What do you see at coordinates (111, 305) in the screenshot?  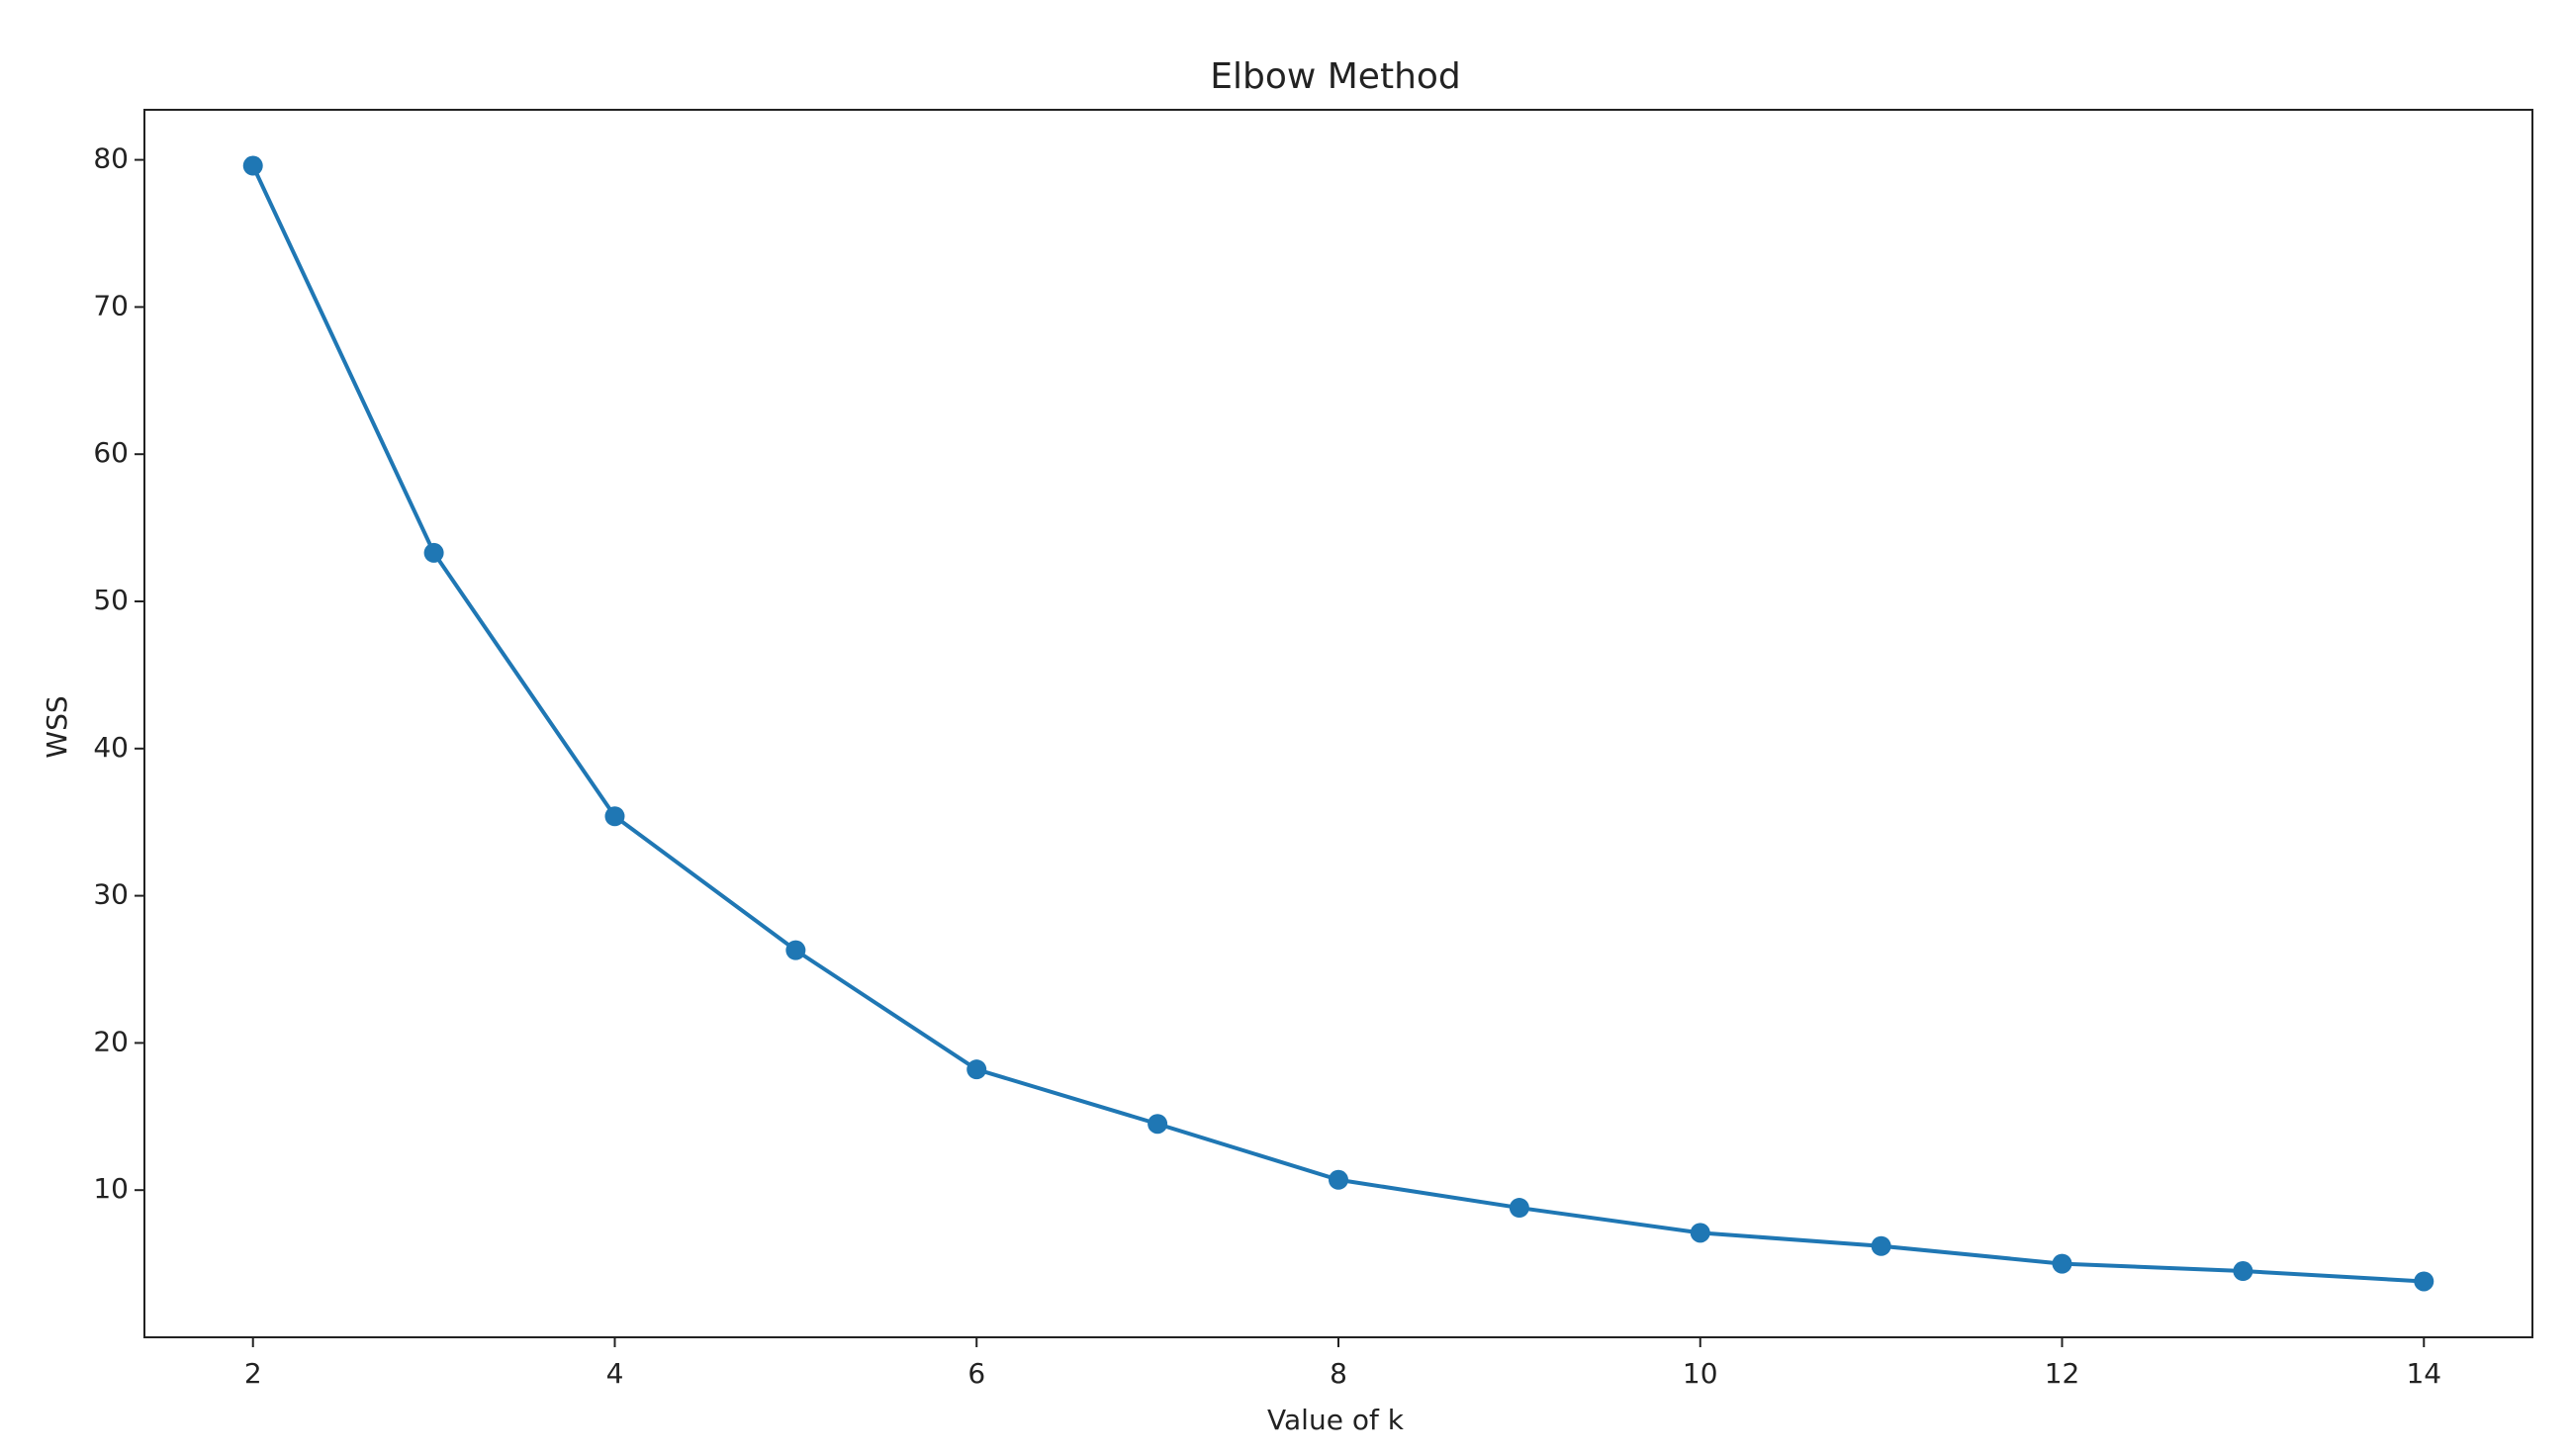 I see `y-tick-label: 70` at bounding box center [111, 305].